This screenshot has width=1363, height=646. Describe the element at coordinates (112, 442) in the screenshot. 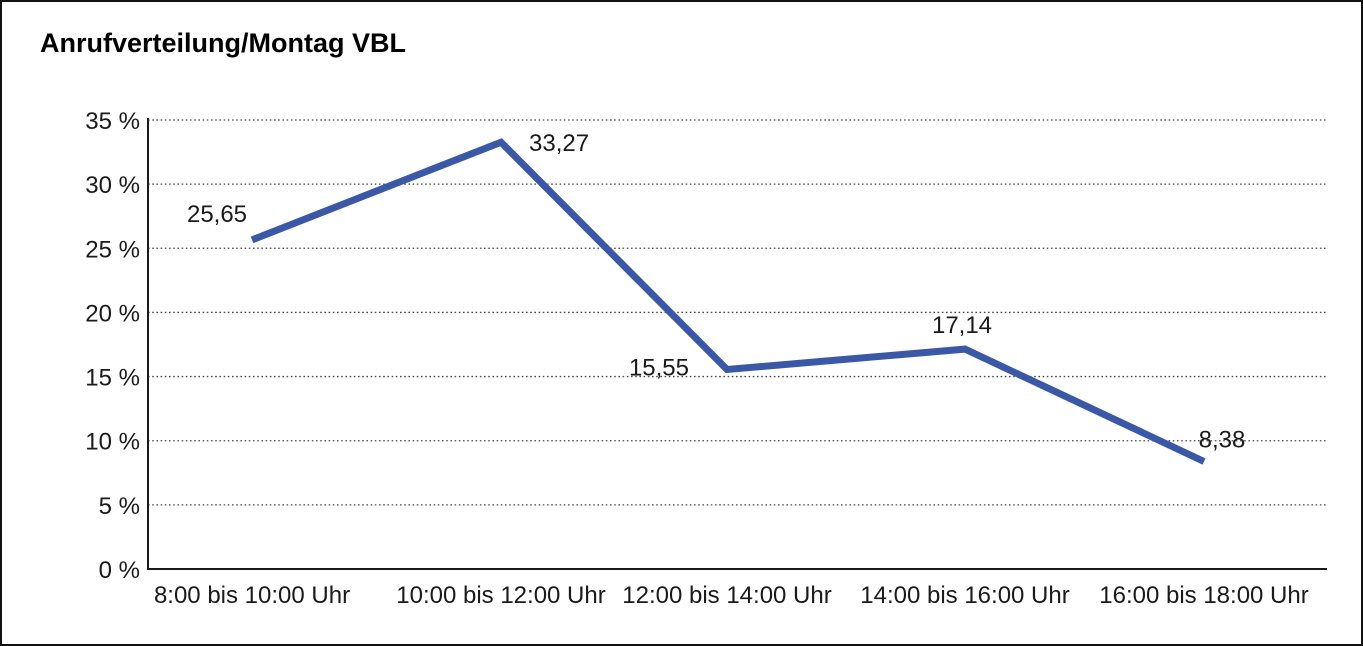

I see `y-tick-label: 10 %` at that location.